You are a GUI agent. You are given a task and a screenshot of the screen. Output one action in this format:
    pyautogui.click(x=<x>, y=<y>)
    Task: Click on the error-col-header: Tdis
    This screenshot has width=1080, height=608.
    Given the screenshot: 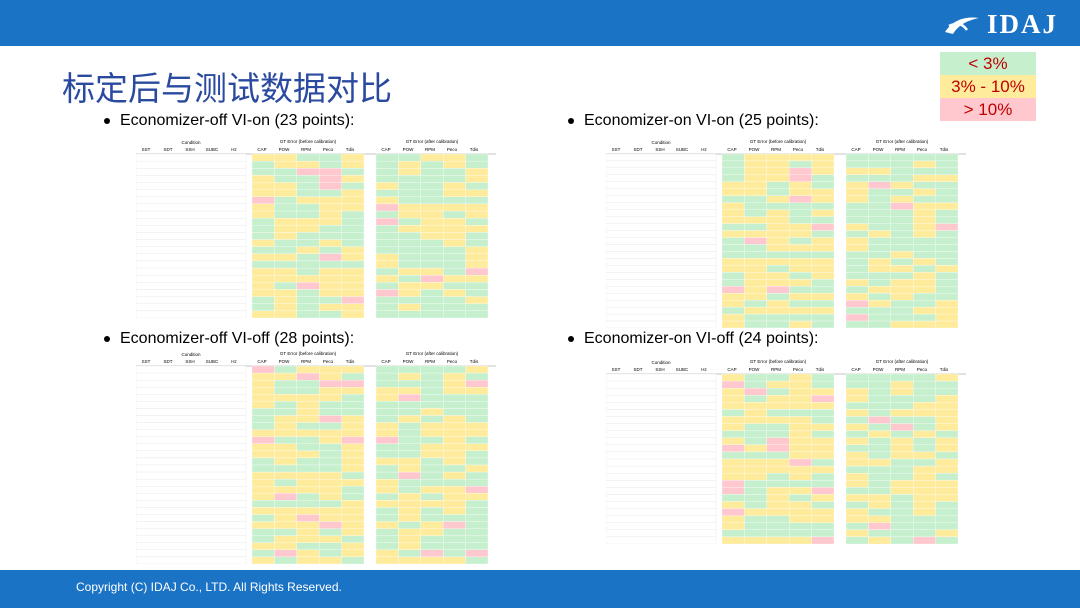 What is the action you would take?
    pyautogui.click(x=820, y=369)
    